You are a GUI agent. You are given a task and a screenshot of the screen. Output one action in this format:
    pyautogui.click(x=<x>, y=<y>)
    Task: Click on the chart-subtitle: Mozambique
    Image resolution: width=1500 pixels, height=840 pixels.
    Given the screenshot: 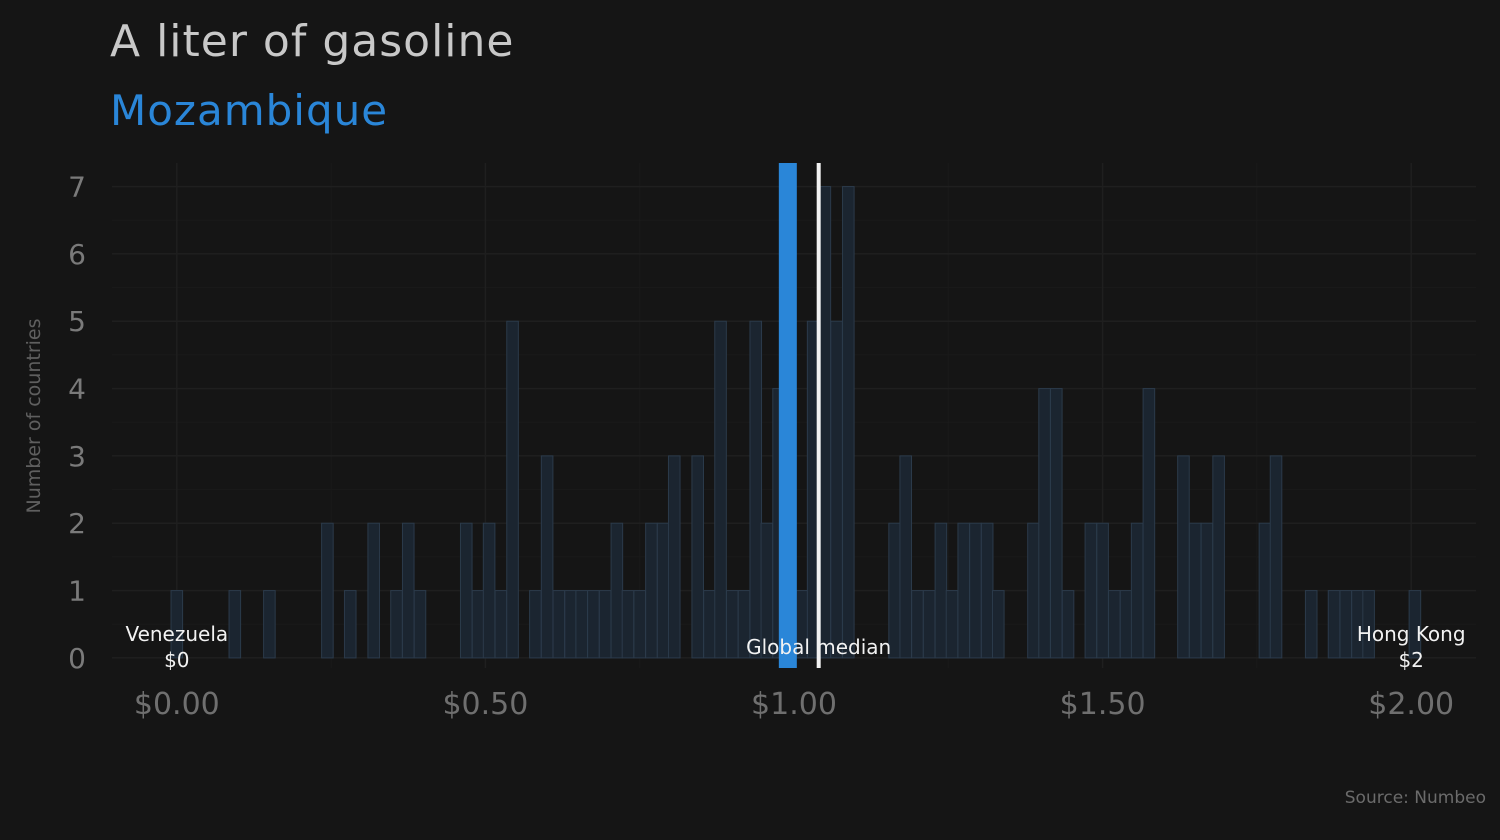 What is the action you would take?
    pyautogui.click(x=249, y=110)
    